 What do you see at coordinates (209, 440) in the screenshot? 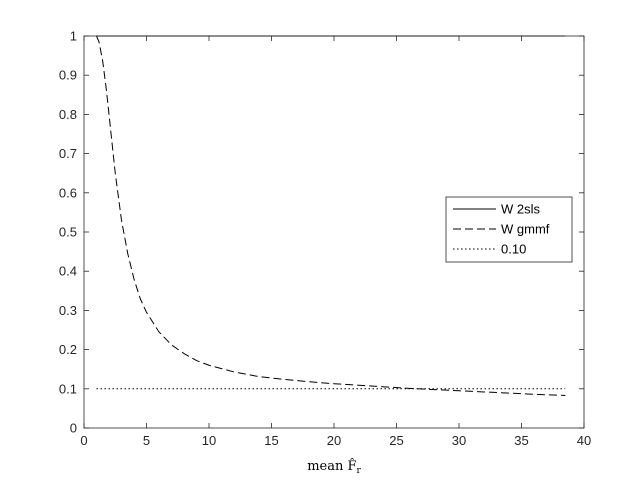
I see `x-tick-label: 10` at bounding box center [209, 440].